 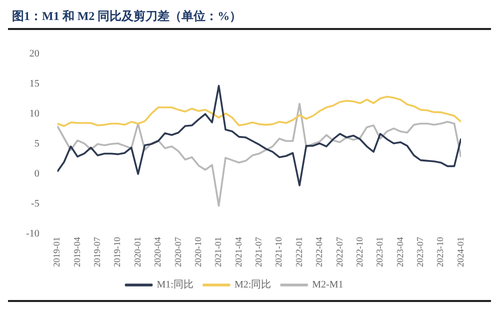 What do you see at coordinates (253, 284) in the screenshot?
I see `legend-label: M2:同比` at bounding box center [253, 284].